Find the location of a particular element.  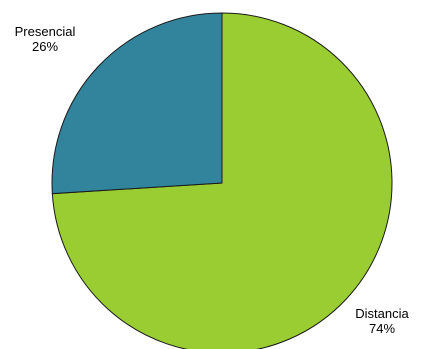

slice-label-distancia: Distancia 74% is located at coordinates (382, 321).